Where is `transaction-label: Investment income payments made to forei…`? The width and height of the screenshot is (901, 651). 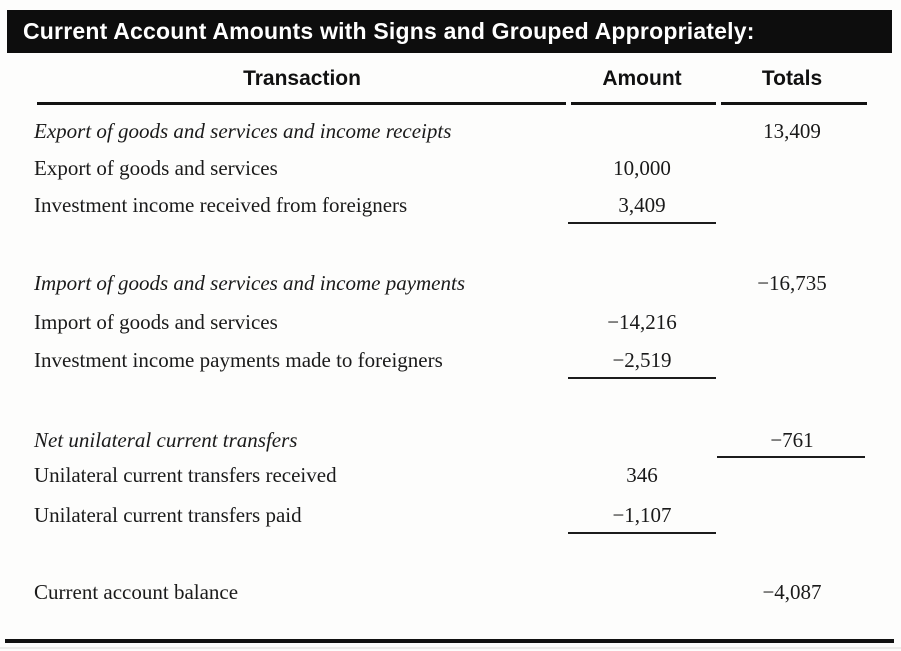 transaction-label: Investment income payments made to forei… is located at coordinates (238, 359).